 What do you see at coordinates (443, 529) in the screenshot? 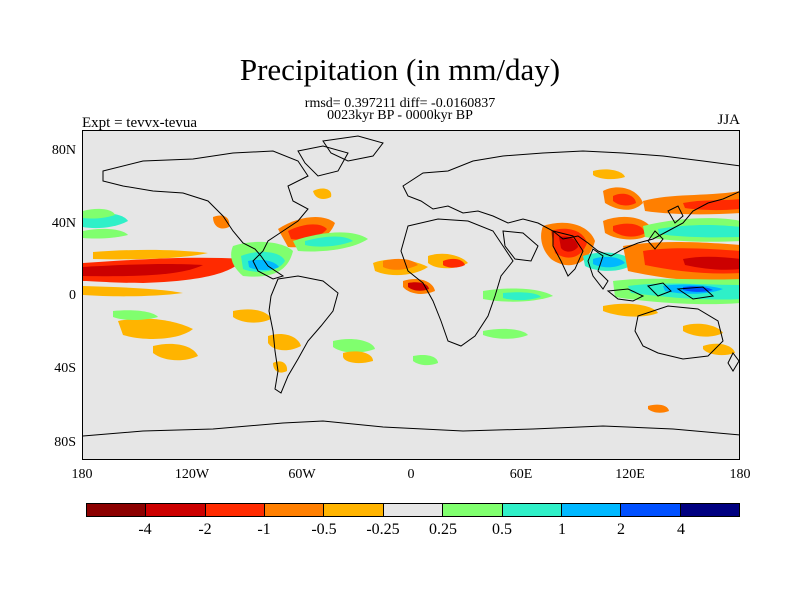
I see `colorbar-label: 0.25` at bounding box center [443, 529].